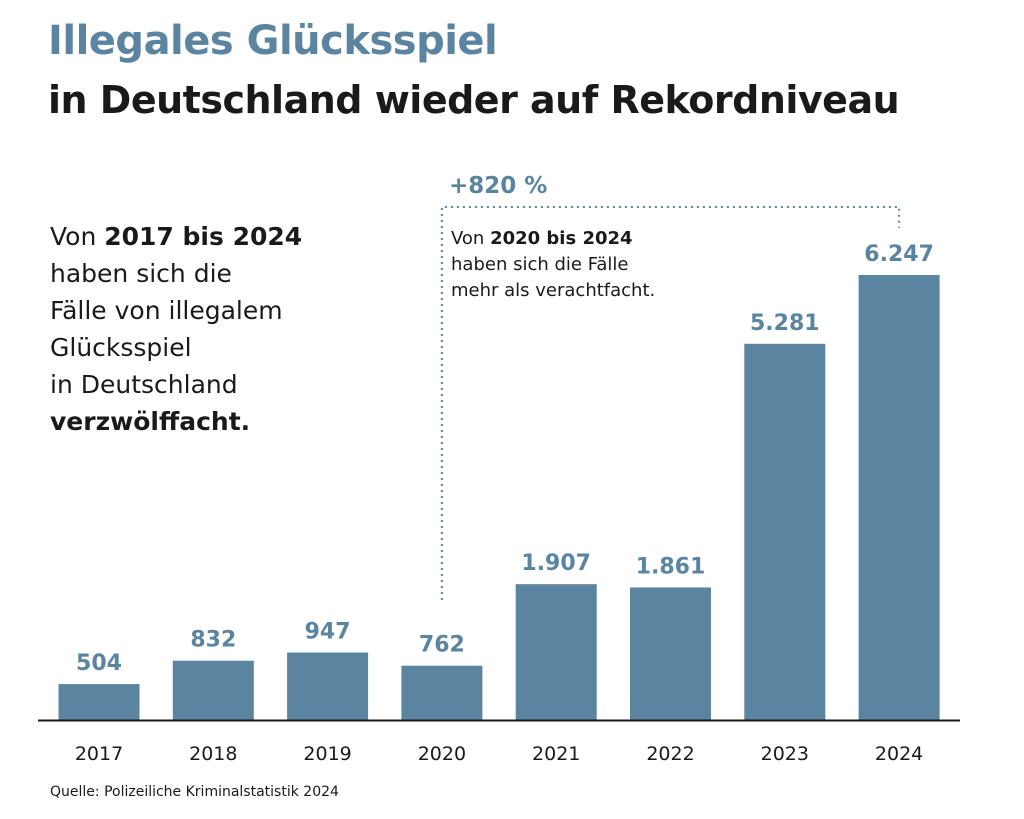 Image resolution: width=1024 pixels, height=819 pixels. I want to click on summary-line-2: haben sich die, so click(141, 273).